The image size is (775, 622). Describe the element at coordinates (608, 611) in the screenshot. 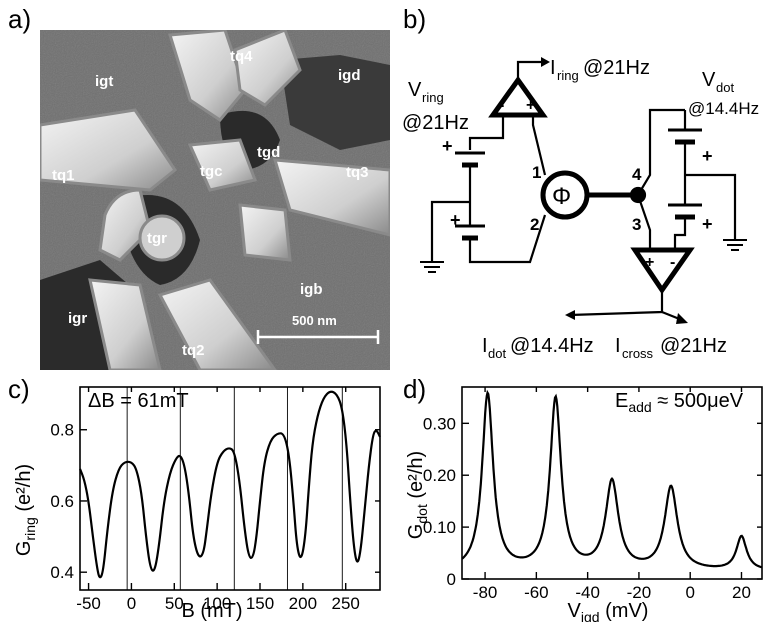

I see `chart-d-xlabel: Vigd (mV)` at that location.